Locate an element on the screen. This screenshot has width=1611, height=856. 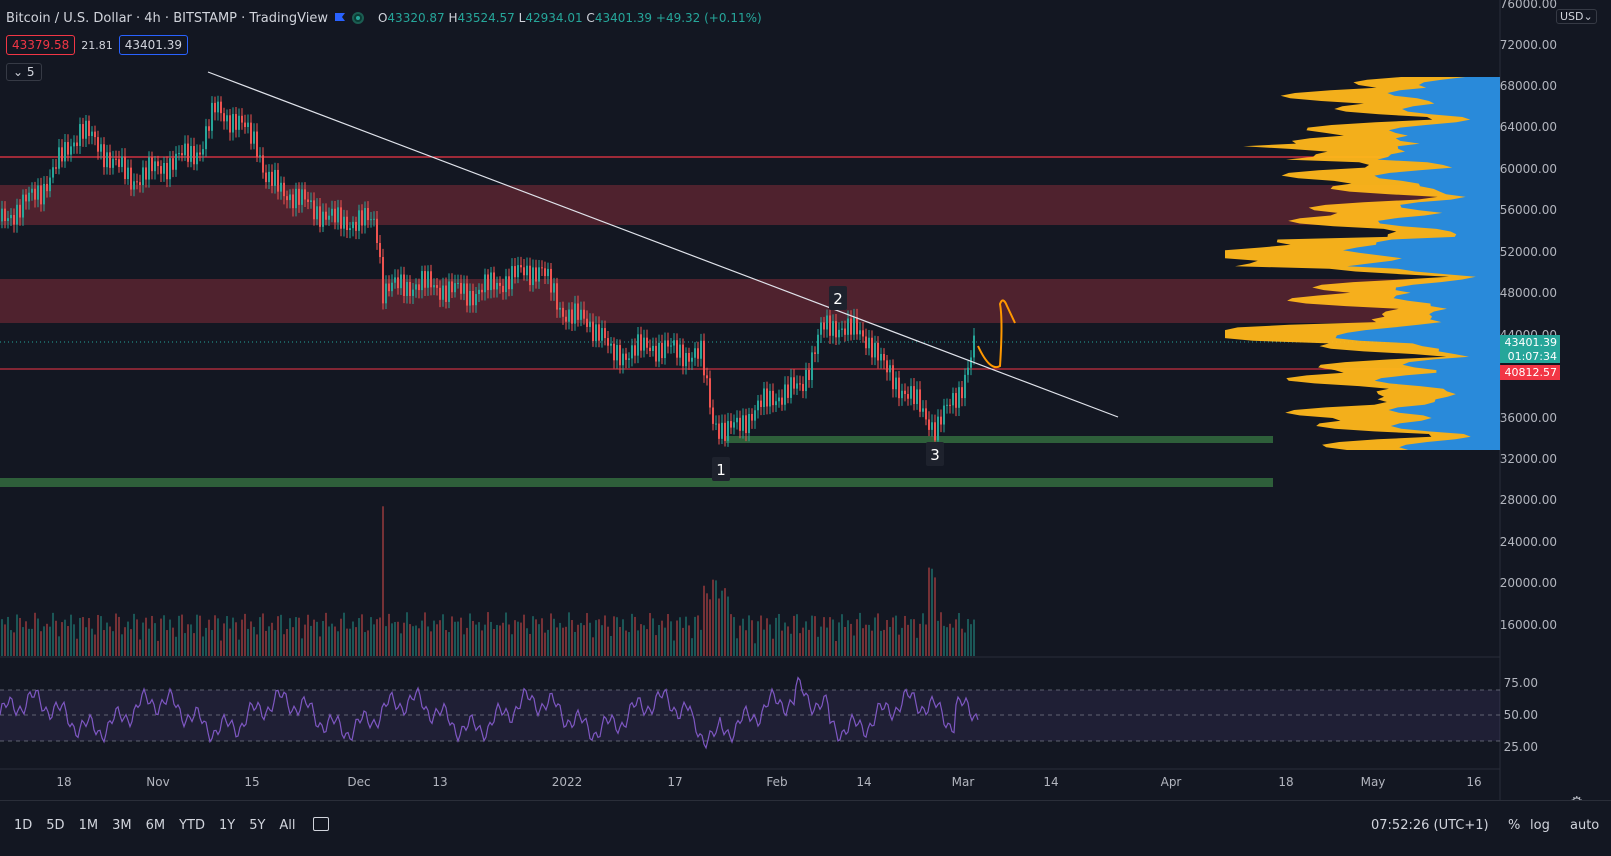
timeframe-button-6m: 6M is located at coordinates (155, 825).